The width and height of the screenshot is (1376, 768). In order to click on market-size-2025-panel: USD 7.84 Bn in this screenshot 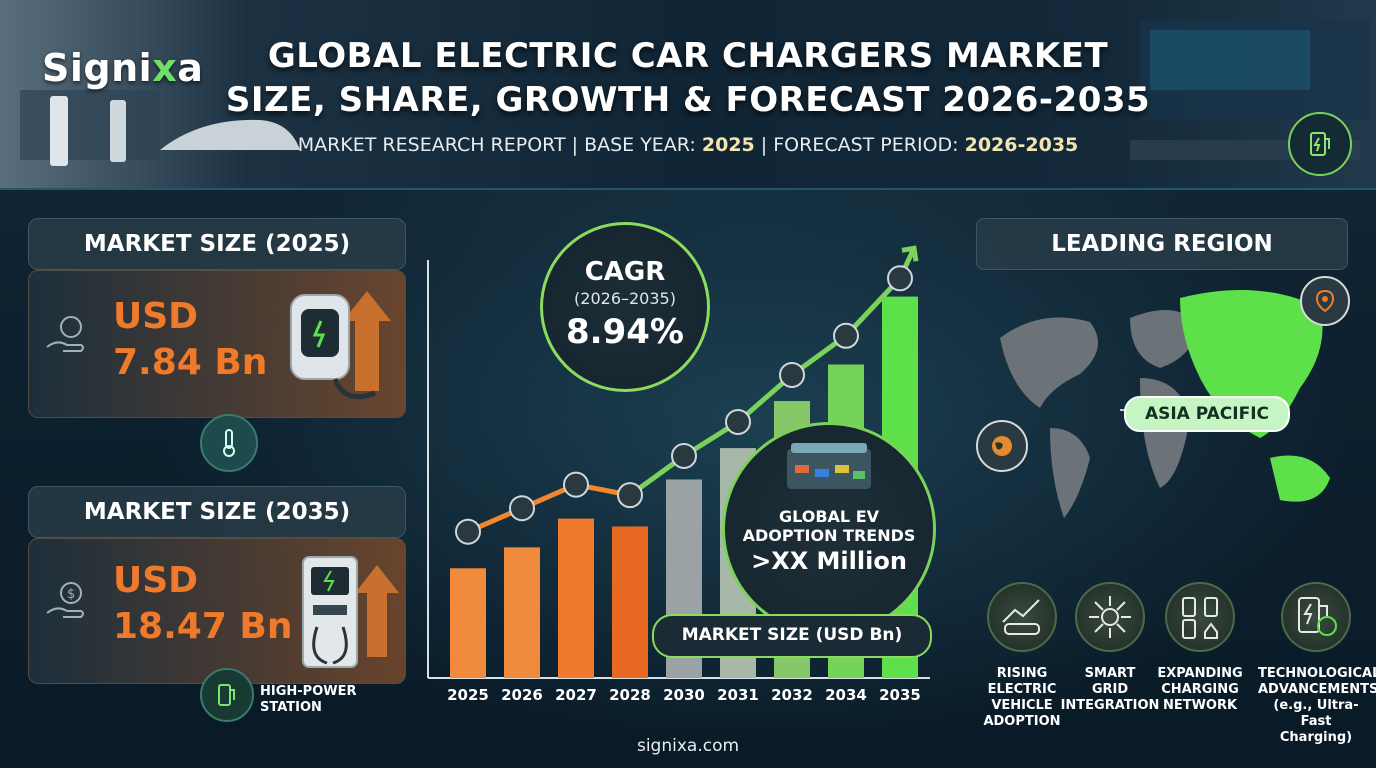, I will do `click(217, 344)`.